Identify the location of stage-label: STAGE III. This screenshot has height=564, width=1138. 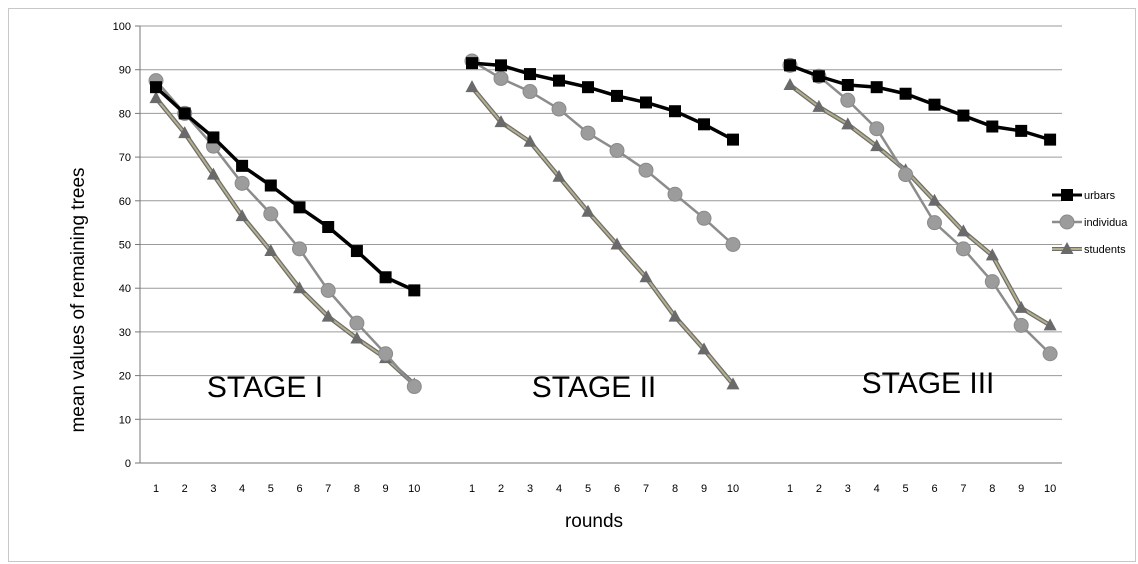
(928, 383).